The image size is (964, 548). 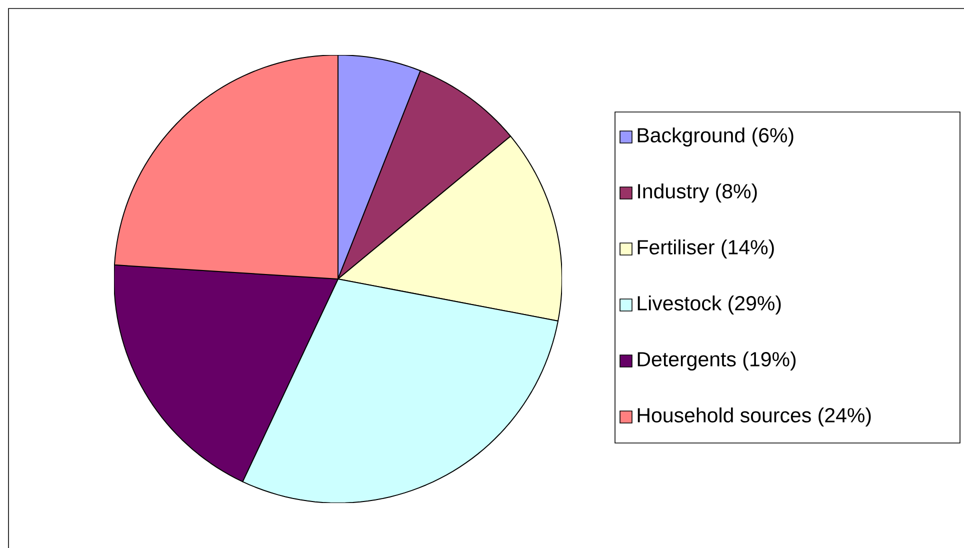 What do you see at coordinates (717, 361) in the screenshot?
I see `legend-label: Detergents (19%)` at bounding box center [717, 361].